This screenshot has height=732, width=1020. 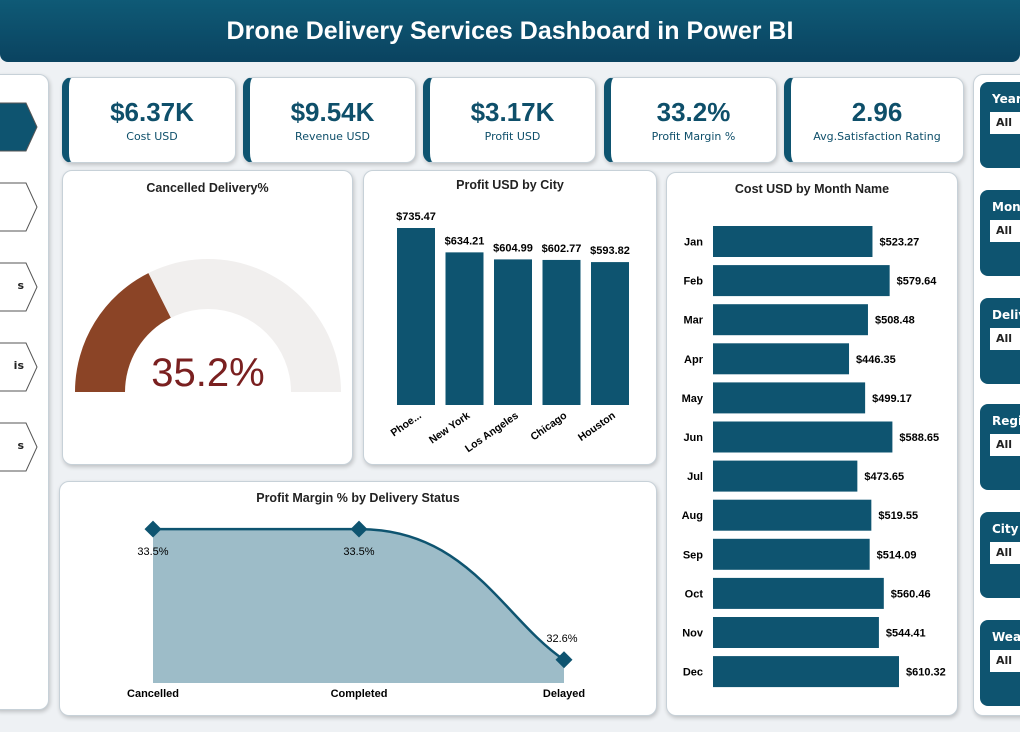 I want to click on data-label: $544.41, so click(x=906, y=634).